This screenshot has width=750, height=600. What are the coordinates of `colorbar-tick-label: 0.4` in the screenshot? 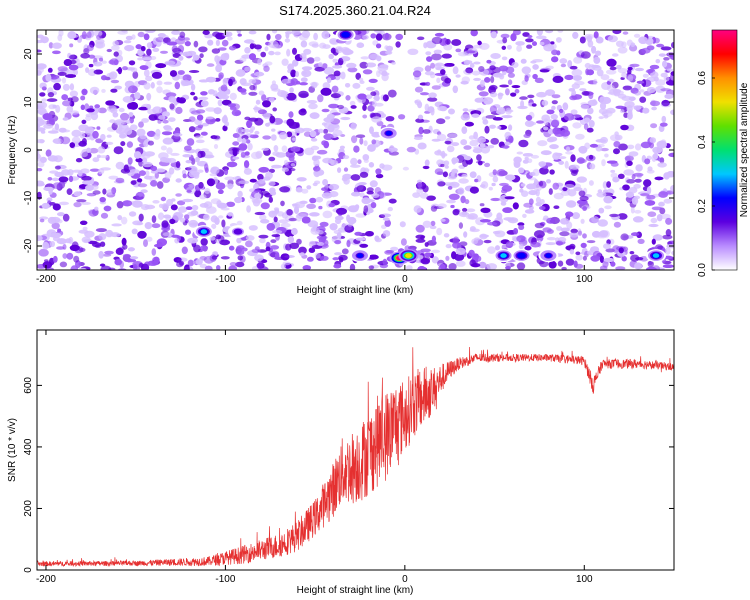 It's located at (702, 142).